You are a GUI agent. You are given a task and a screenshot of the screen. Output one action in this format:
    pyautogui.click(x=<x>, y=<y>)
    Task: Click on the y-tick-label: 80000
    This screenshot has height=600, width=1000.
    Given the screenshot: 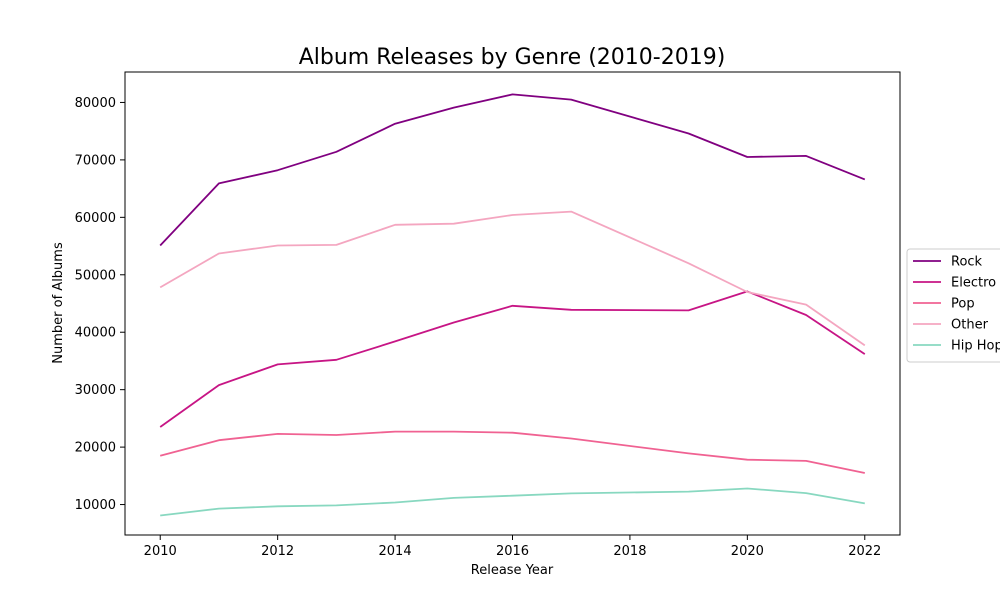 What is the action you would take?
    pyautogui.click(x=95, y=103)
    